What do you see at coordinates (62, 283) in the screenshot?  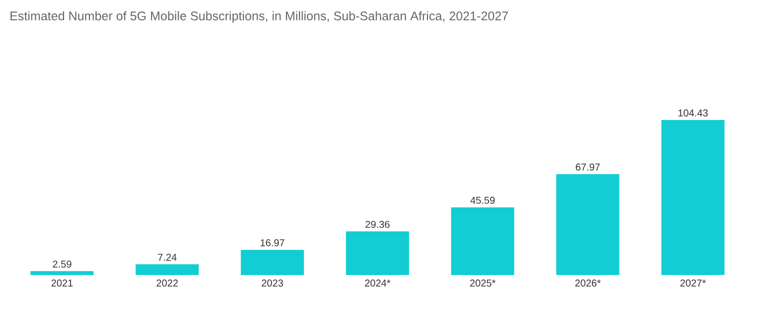 I see `x-tick-label: 2021` at bounding box center [62, 283].